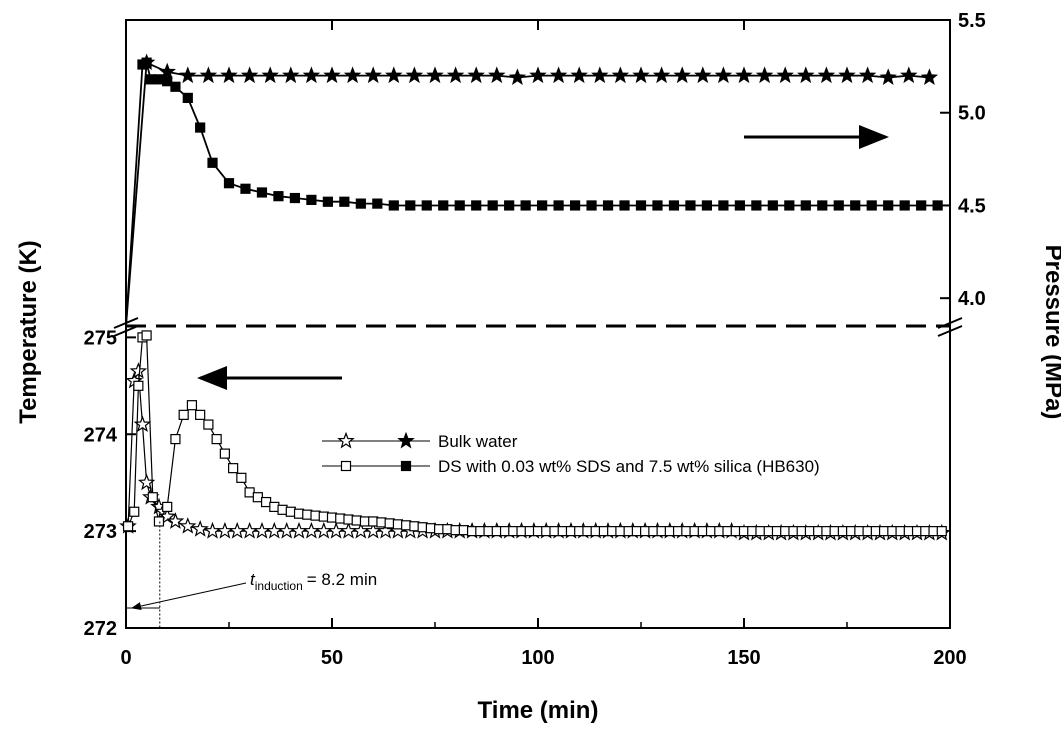 The image size is (1061, 729). I want to click on legend-label-bulk-water: Bulk water, so click(478, 441).